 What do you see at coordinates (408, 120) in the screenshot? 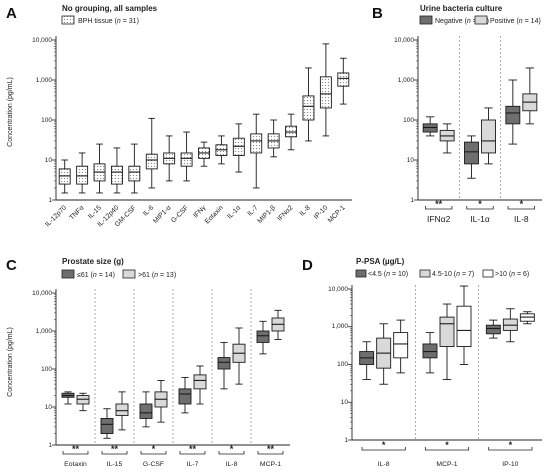
I see `panel-b-ytick: 100` at bounding box center [408, 120].